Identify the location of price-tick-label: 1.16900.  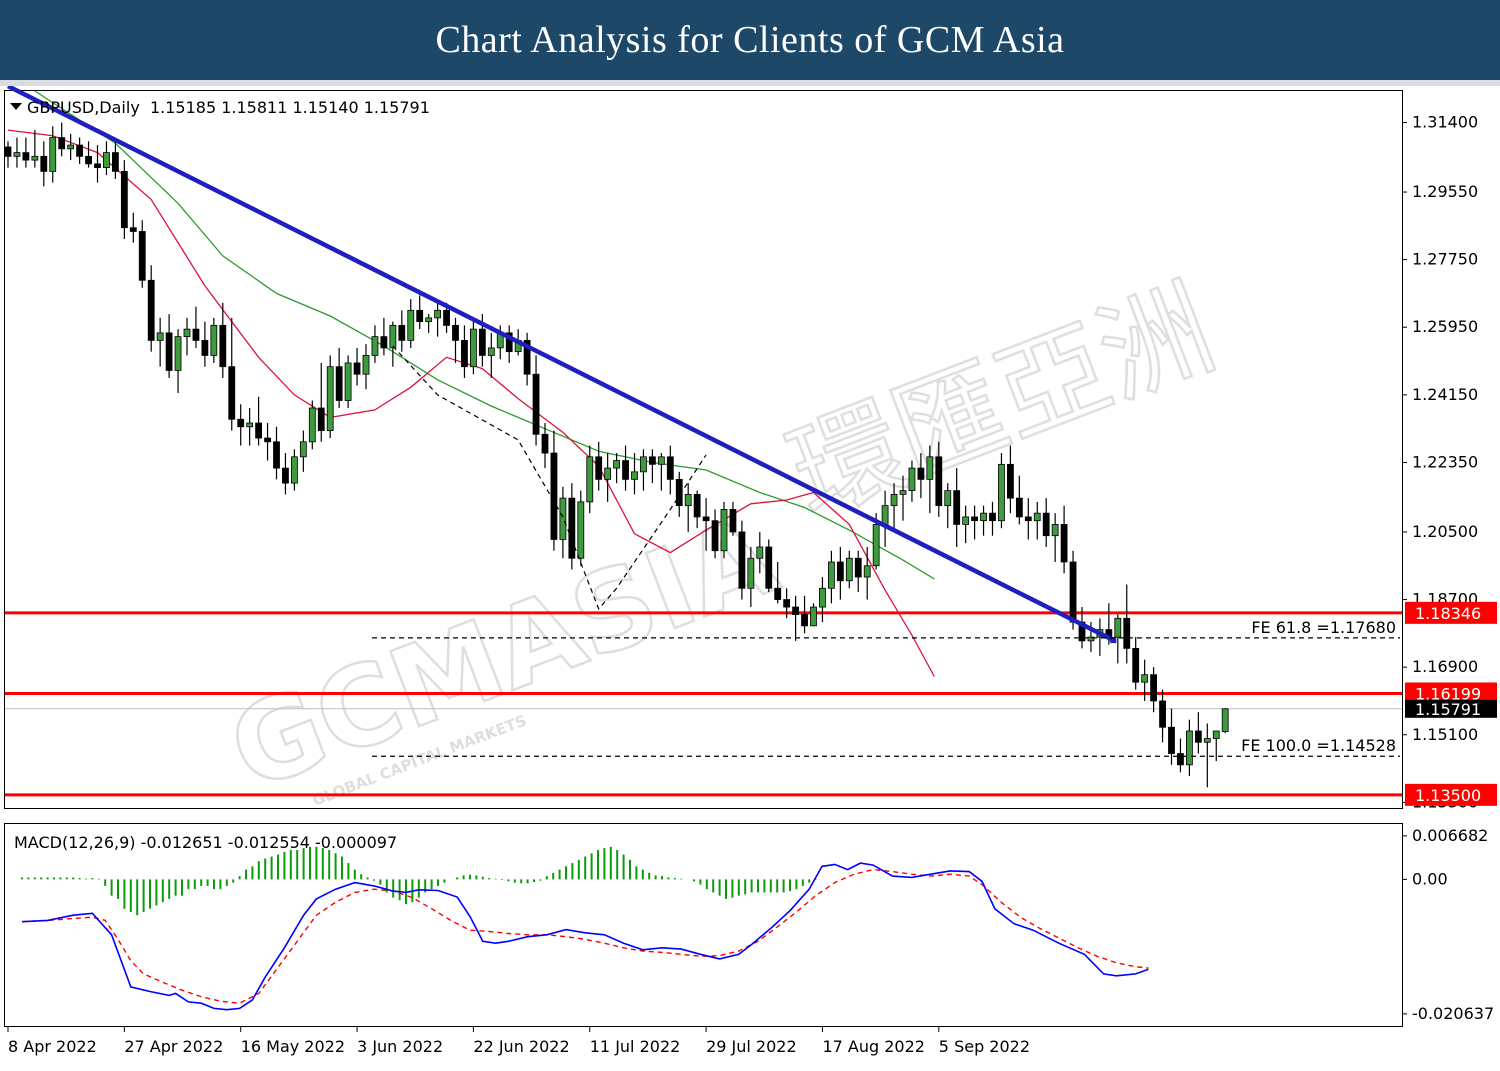
(1445, 666).